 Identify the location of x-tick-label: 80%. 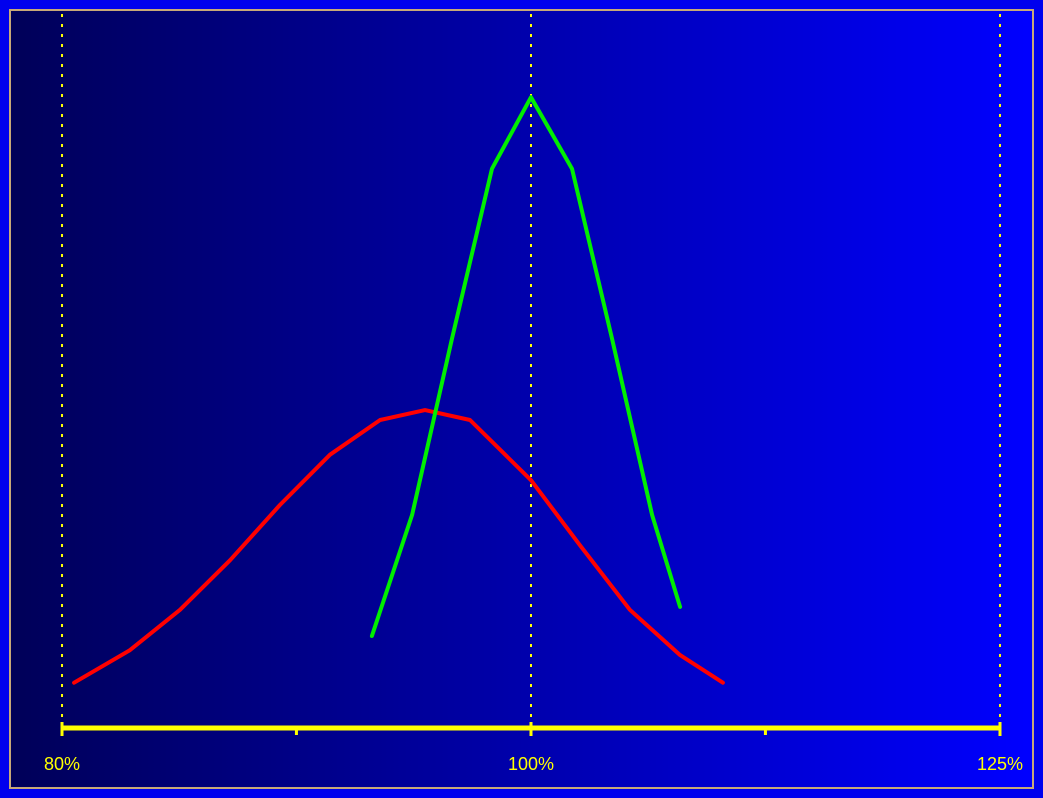
(62, 764).